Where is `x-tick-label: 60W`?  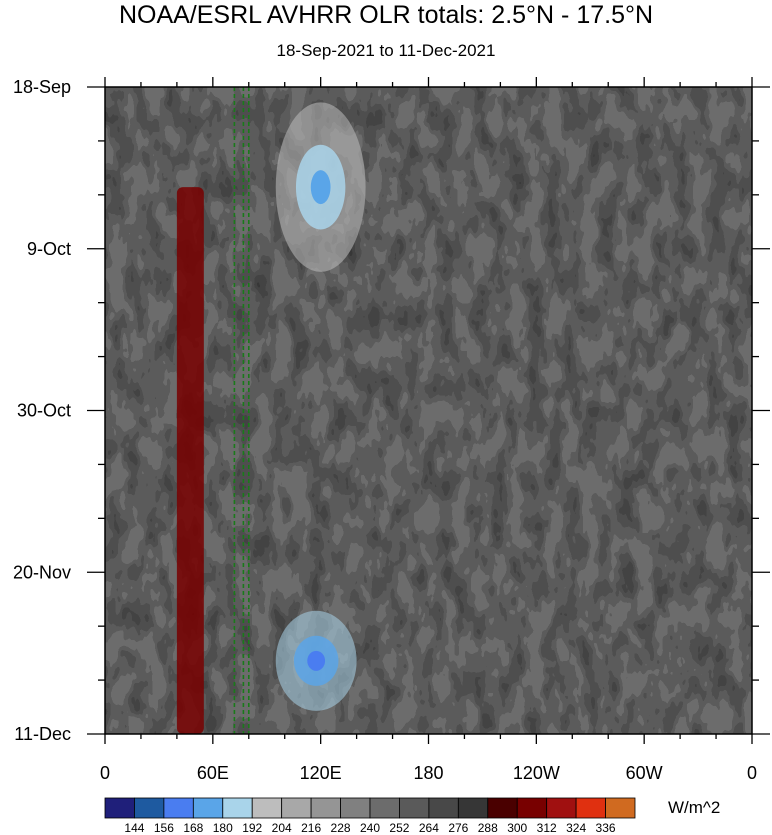
x-tick-label: 60W is located at coordinates (644, 773).